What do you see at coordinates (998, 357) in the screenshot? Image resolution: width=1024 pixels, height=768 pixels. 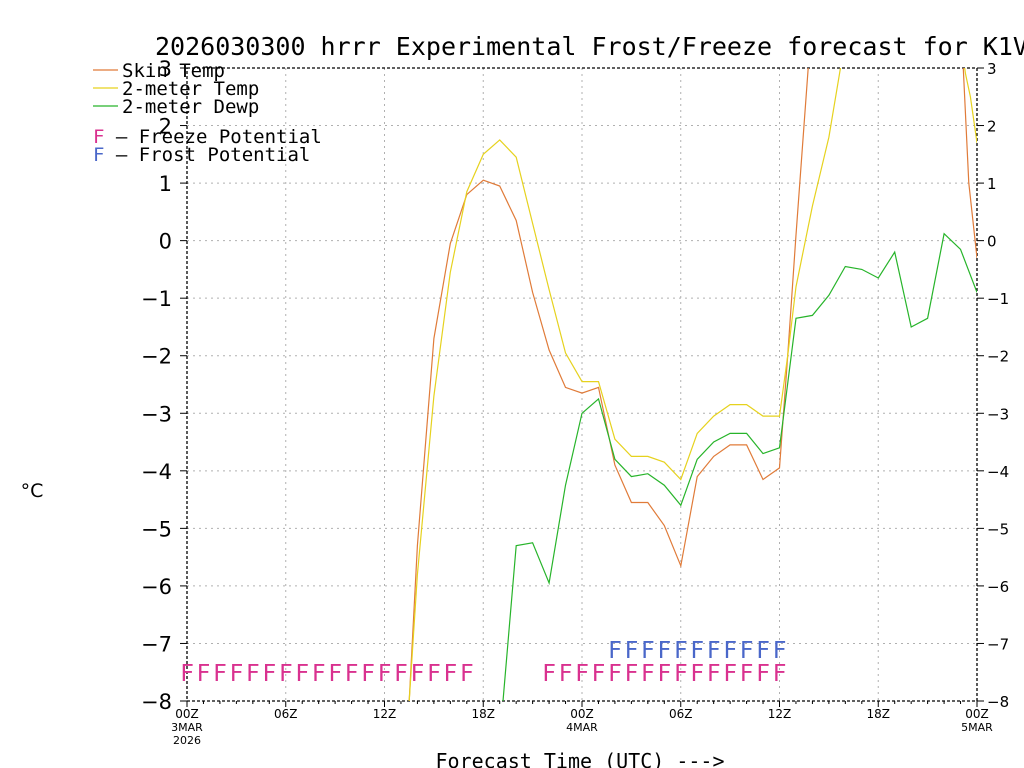 I see `y-tick-label-right: −2` at bounding box center [998, 357].